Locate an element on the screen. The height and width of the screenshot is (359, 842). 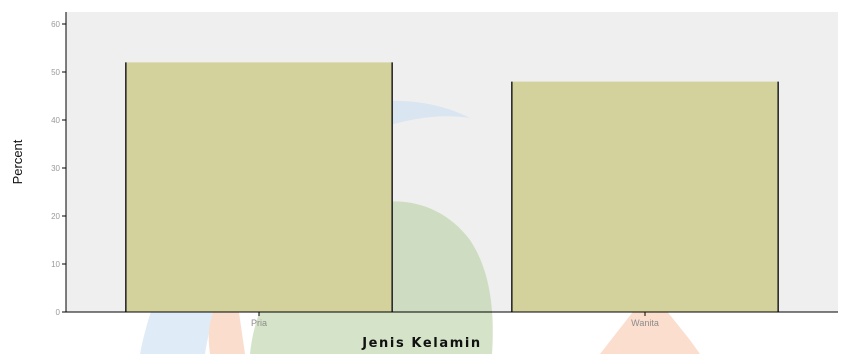
x-tick-label: Wanita is located at coordinates (645, 323).